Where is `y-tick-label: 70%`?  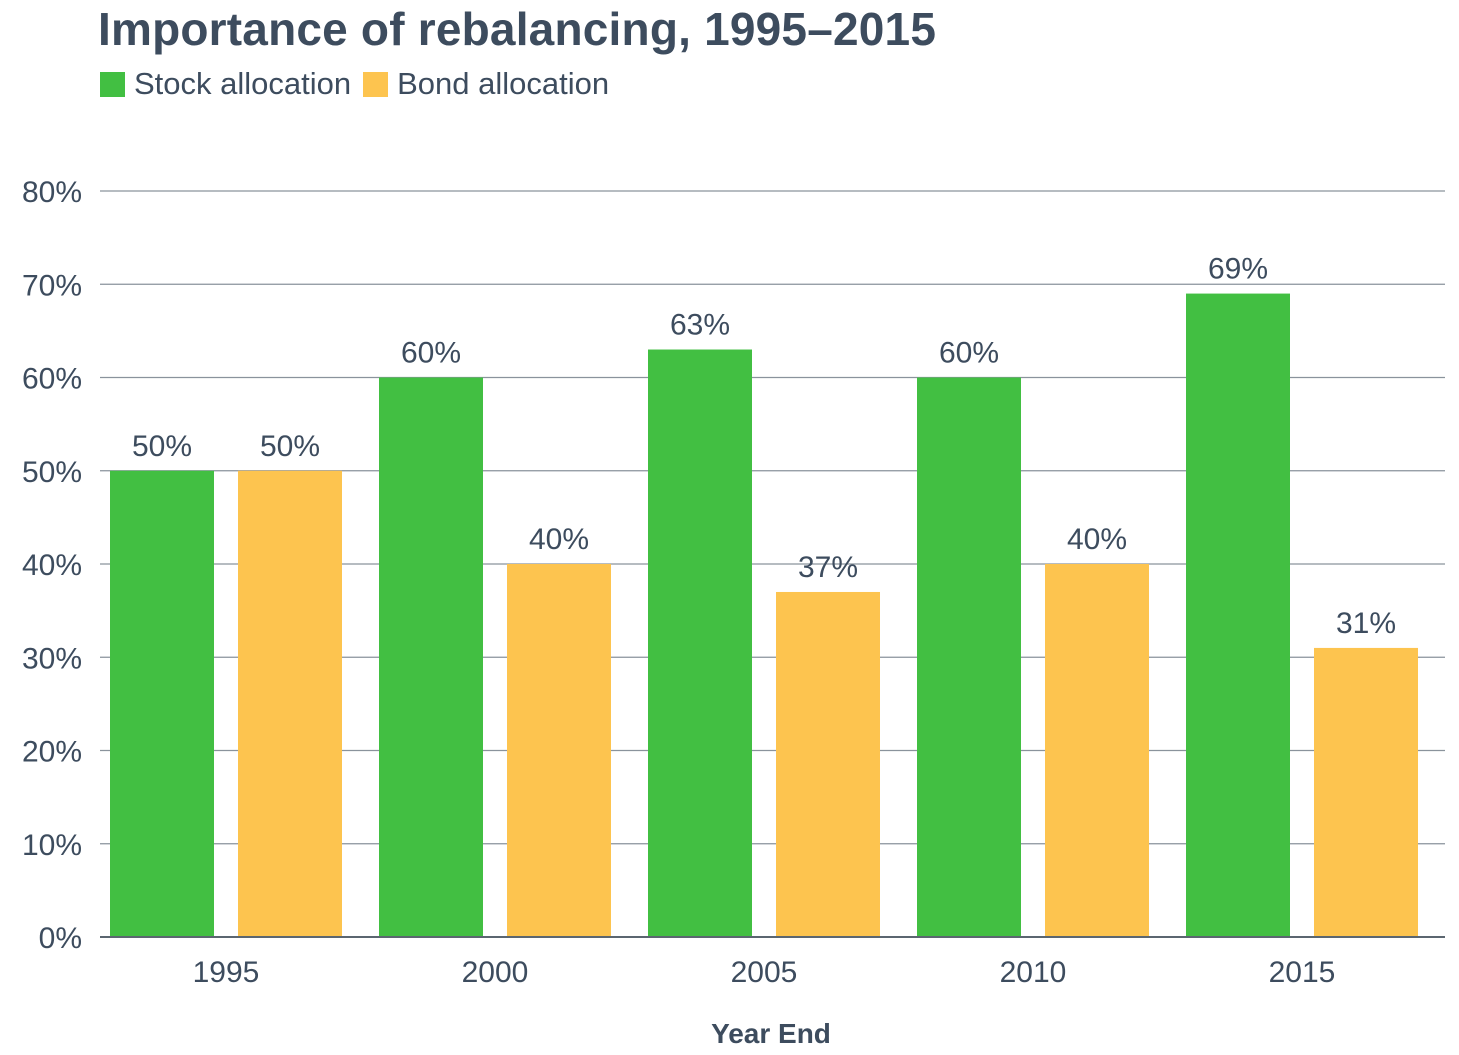
y-tick-label: 70% is located at coordinates (52, 285).